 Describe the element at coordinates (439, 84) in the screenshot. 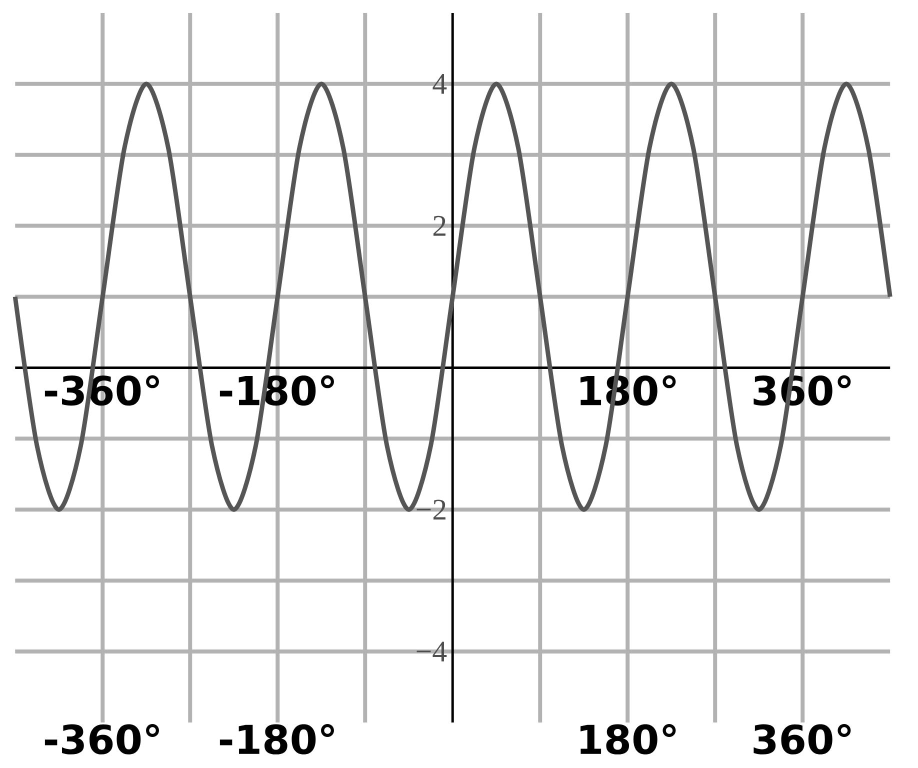

I see `y-tick-label: 4` at that location.